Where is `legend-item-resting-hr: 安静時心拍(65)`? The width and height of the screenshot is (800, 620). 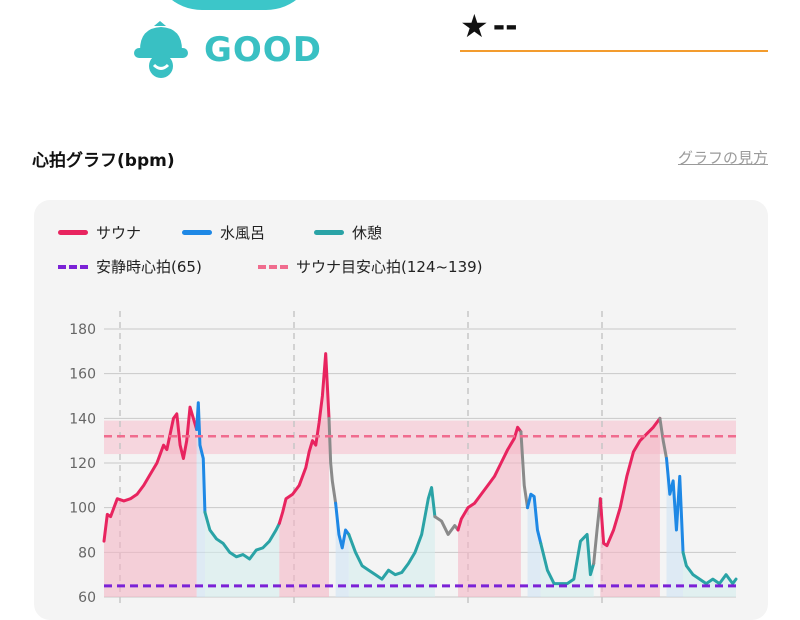
legend-item-resting-hr: 安静時心拍(65) is located at coordinates (130, 266).